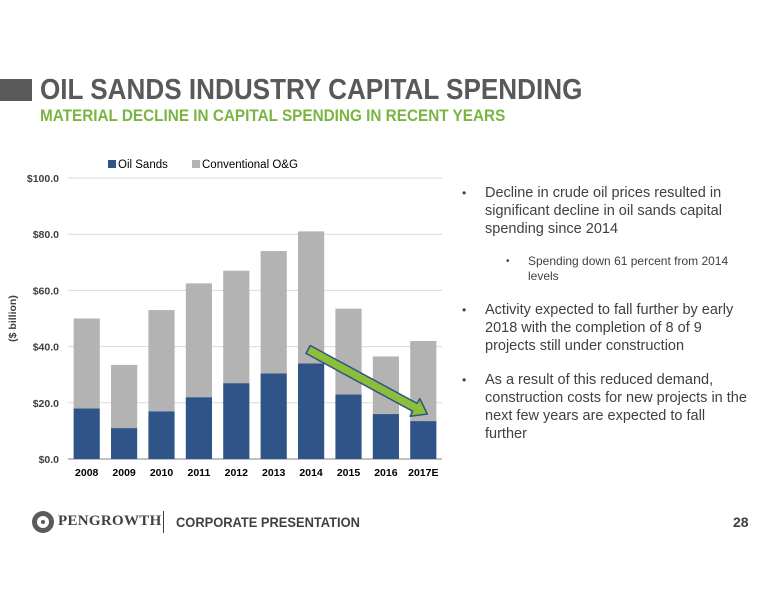  Describe the element at coordinates (46, 291) in the screenshot. I see `y-tick-label: $60.0` at that location.